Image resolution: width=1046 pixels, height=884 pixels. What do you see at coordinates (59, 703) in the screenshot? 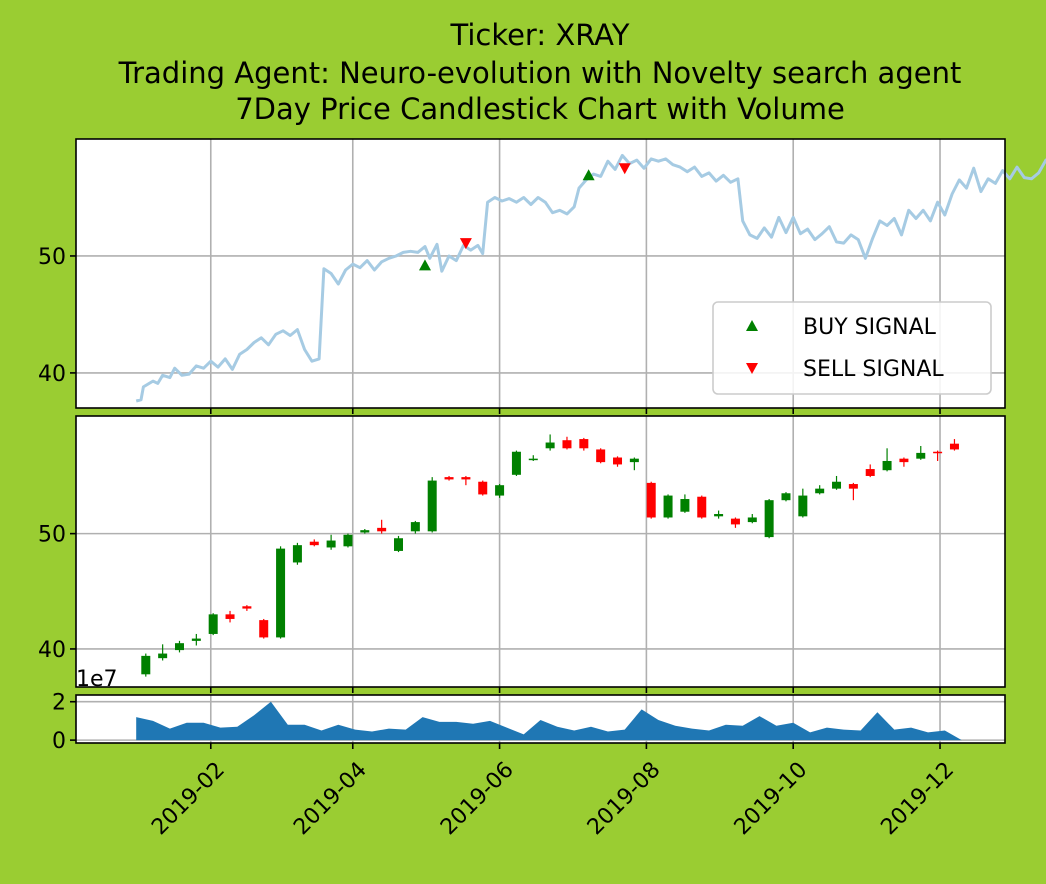
I see `volume-ytick-label: 2` at bounding box center [59, 703].